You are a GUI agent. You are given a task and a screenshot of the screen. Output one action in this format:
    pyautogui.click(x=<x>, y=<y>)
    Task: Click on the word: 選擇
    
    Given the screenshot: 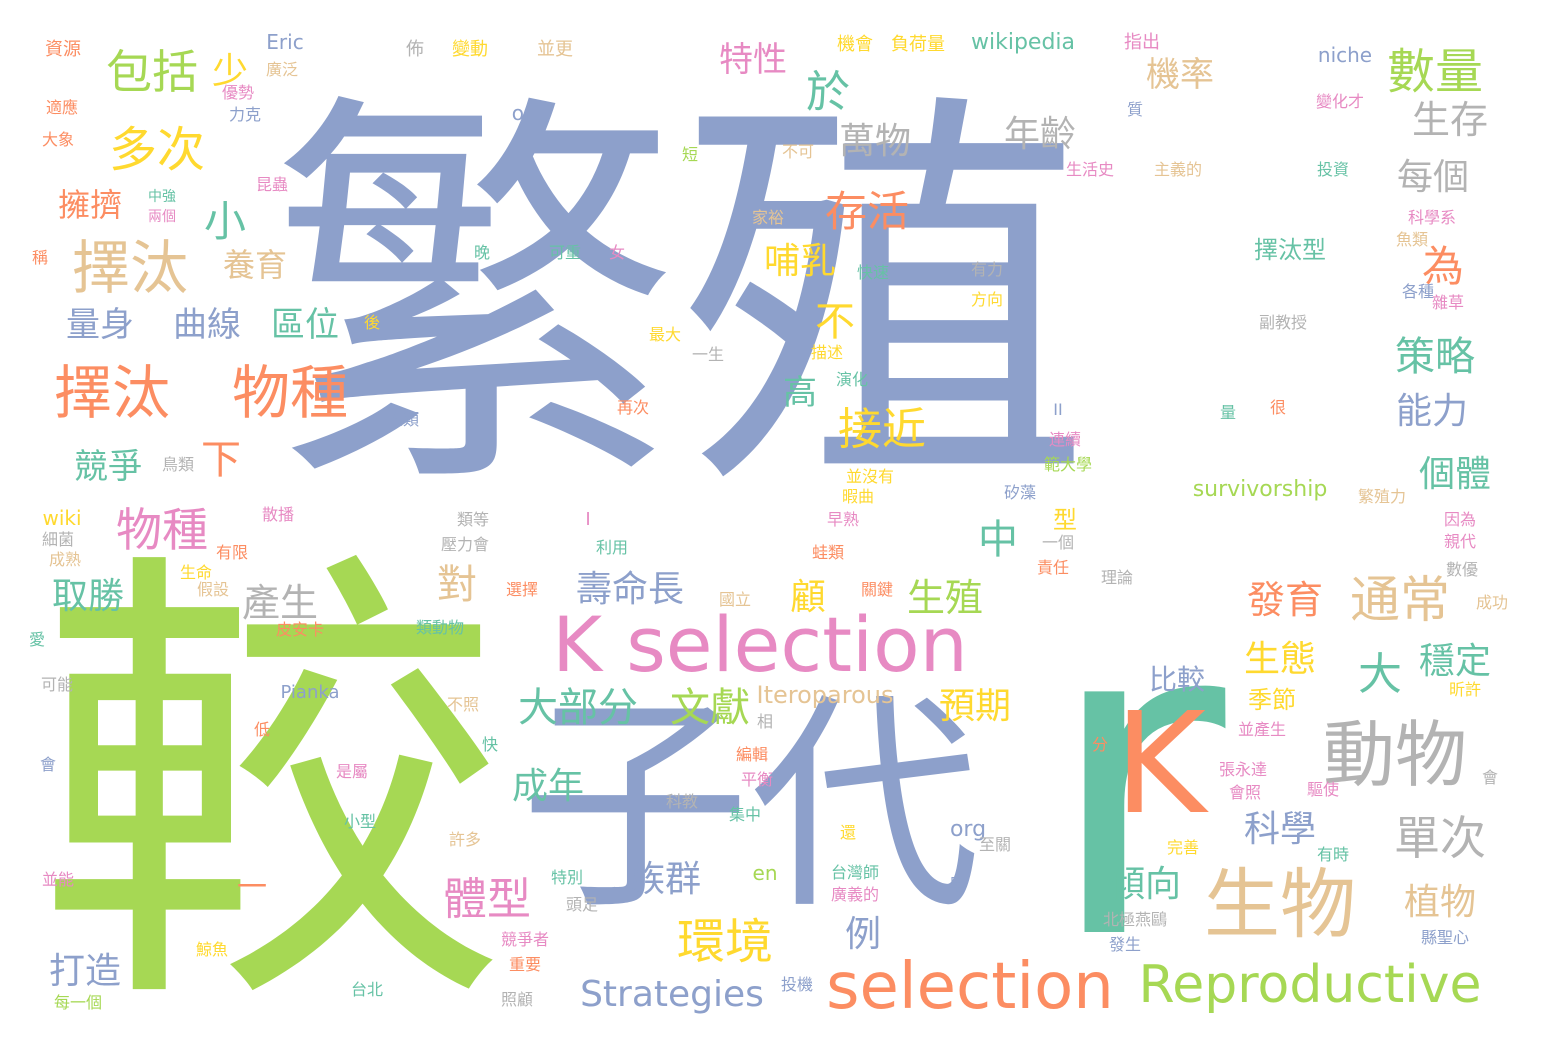 What is the action you would take?
    pyautogui.click(x=522, y=589)
    